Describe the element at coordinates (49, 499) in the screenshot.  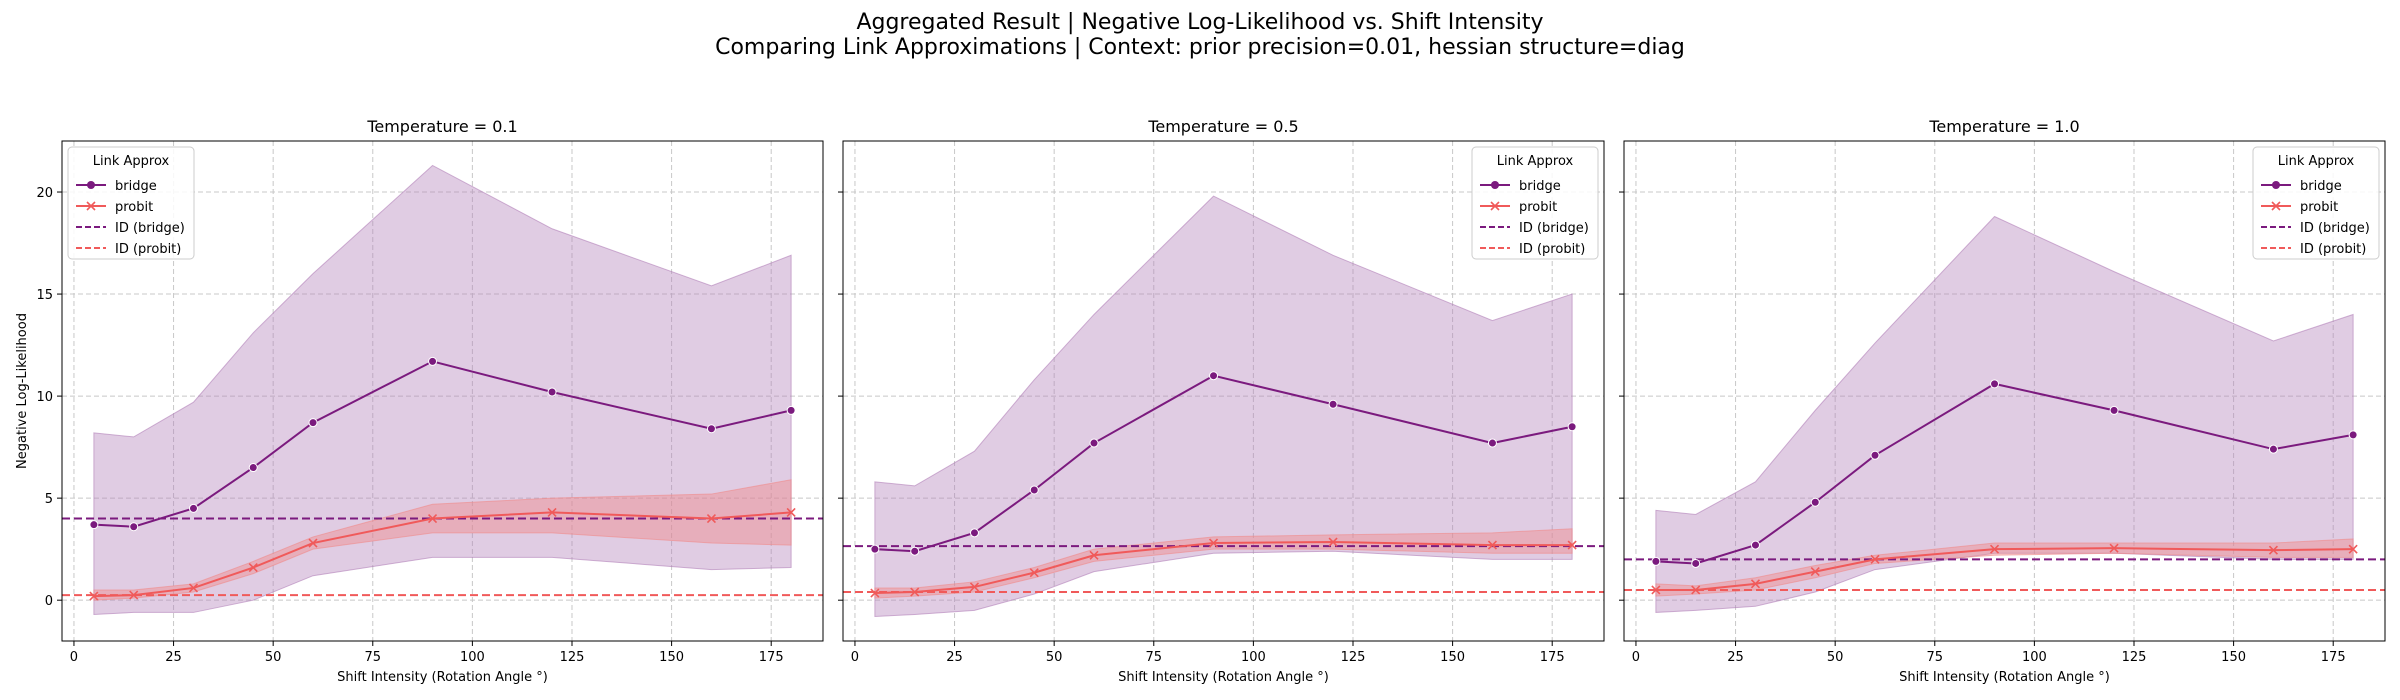
I see `y-tick-label: 5` at that location.